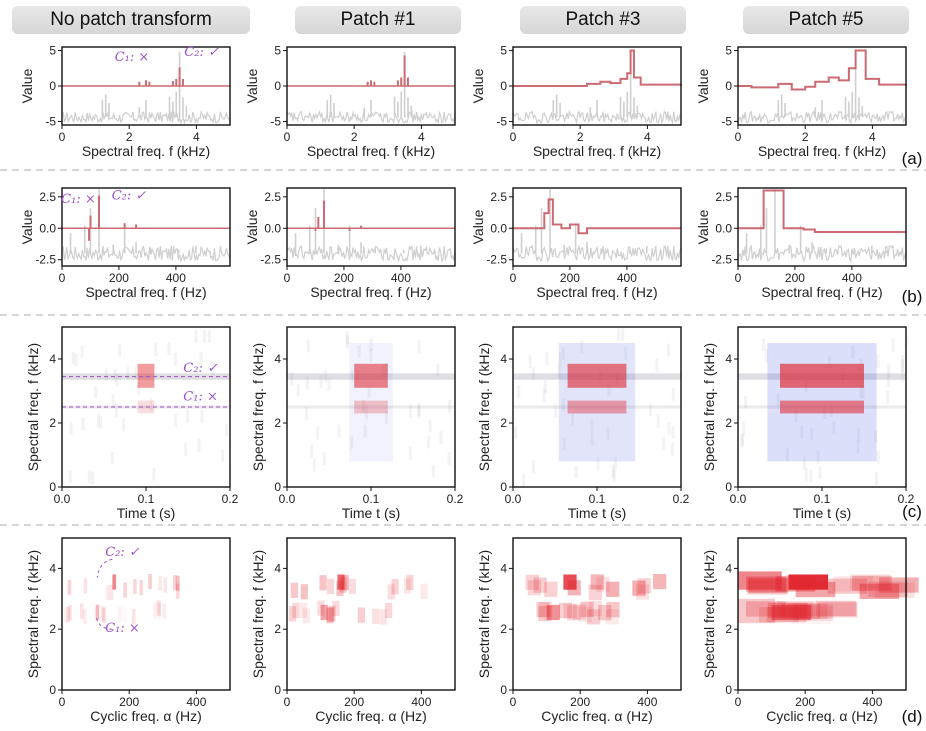  What do you see at coordinates (597, 151) in the screenshot?
I see `x-axis-label: Spectral freq. f (kHz)` at bounding box center [597, 151].